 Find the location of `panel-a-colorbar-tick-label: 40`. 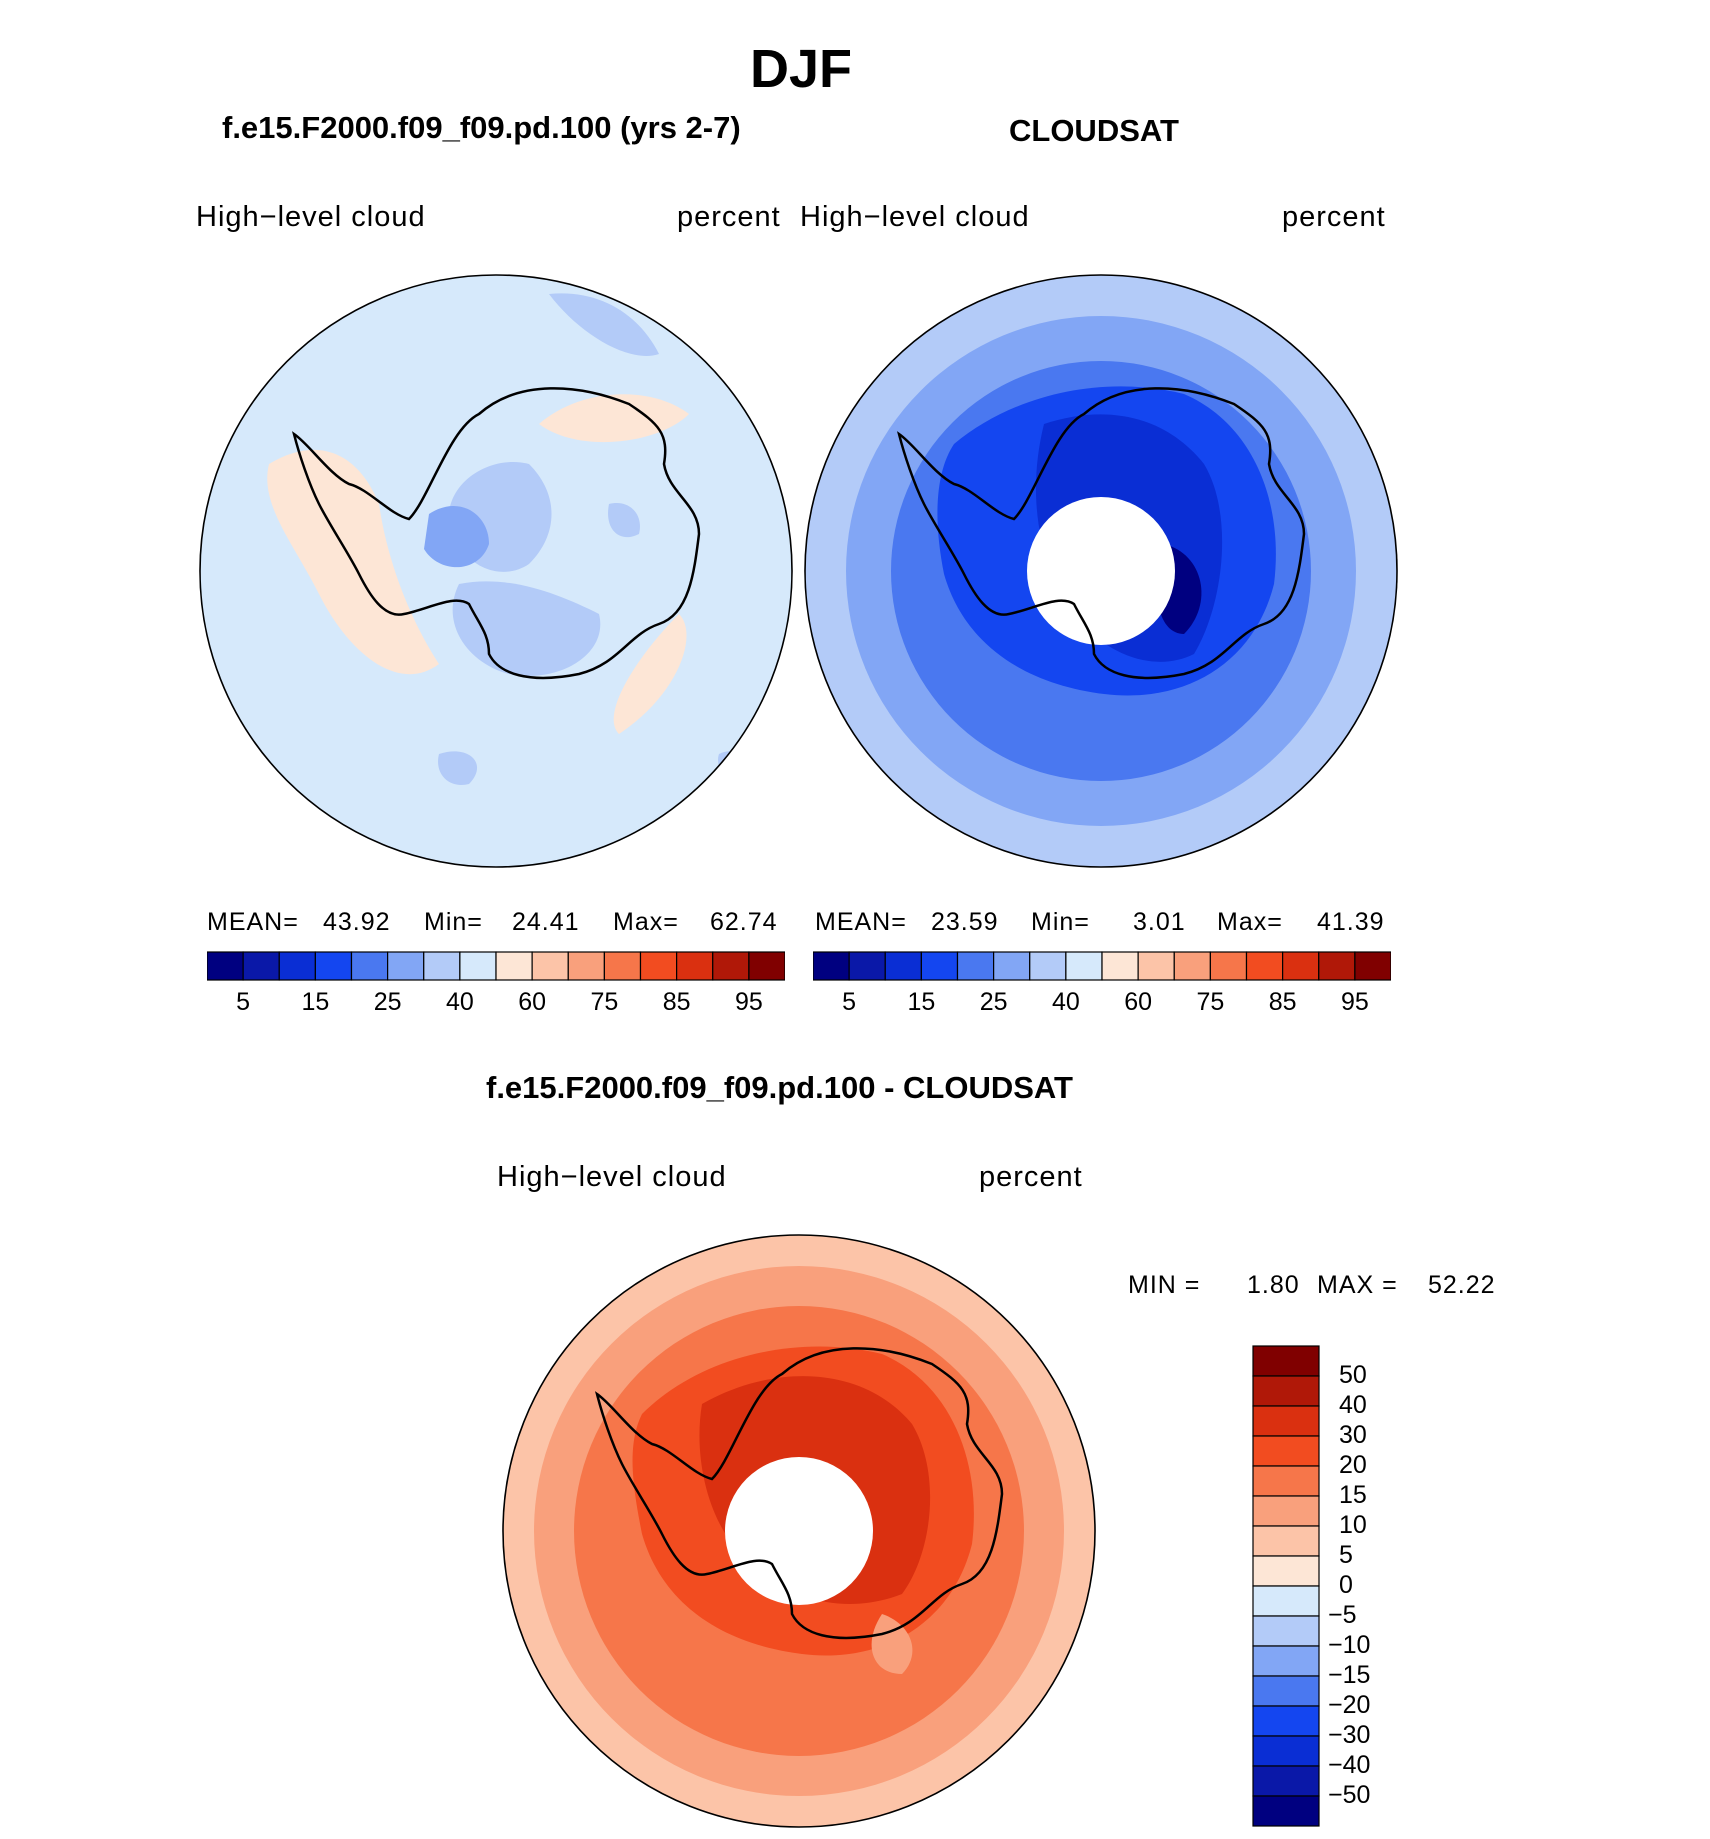

panel-a-colorbar-tick-label: 40 is located at coordinates (459, 1002).